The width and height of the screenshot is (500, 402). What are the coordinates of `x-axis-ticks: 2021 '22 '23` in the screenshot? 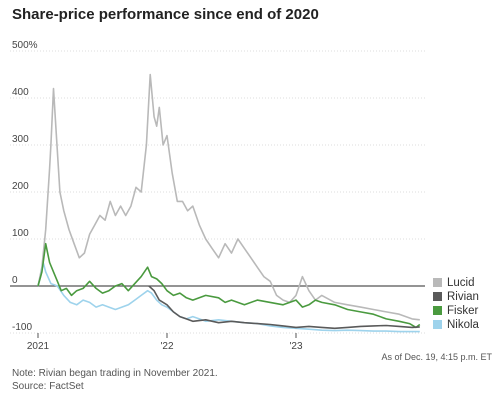 It's located at (165, 342).